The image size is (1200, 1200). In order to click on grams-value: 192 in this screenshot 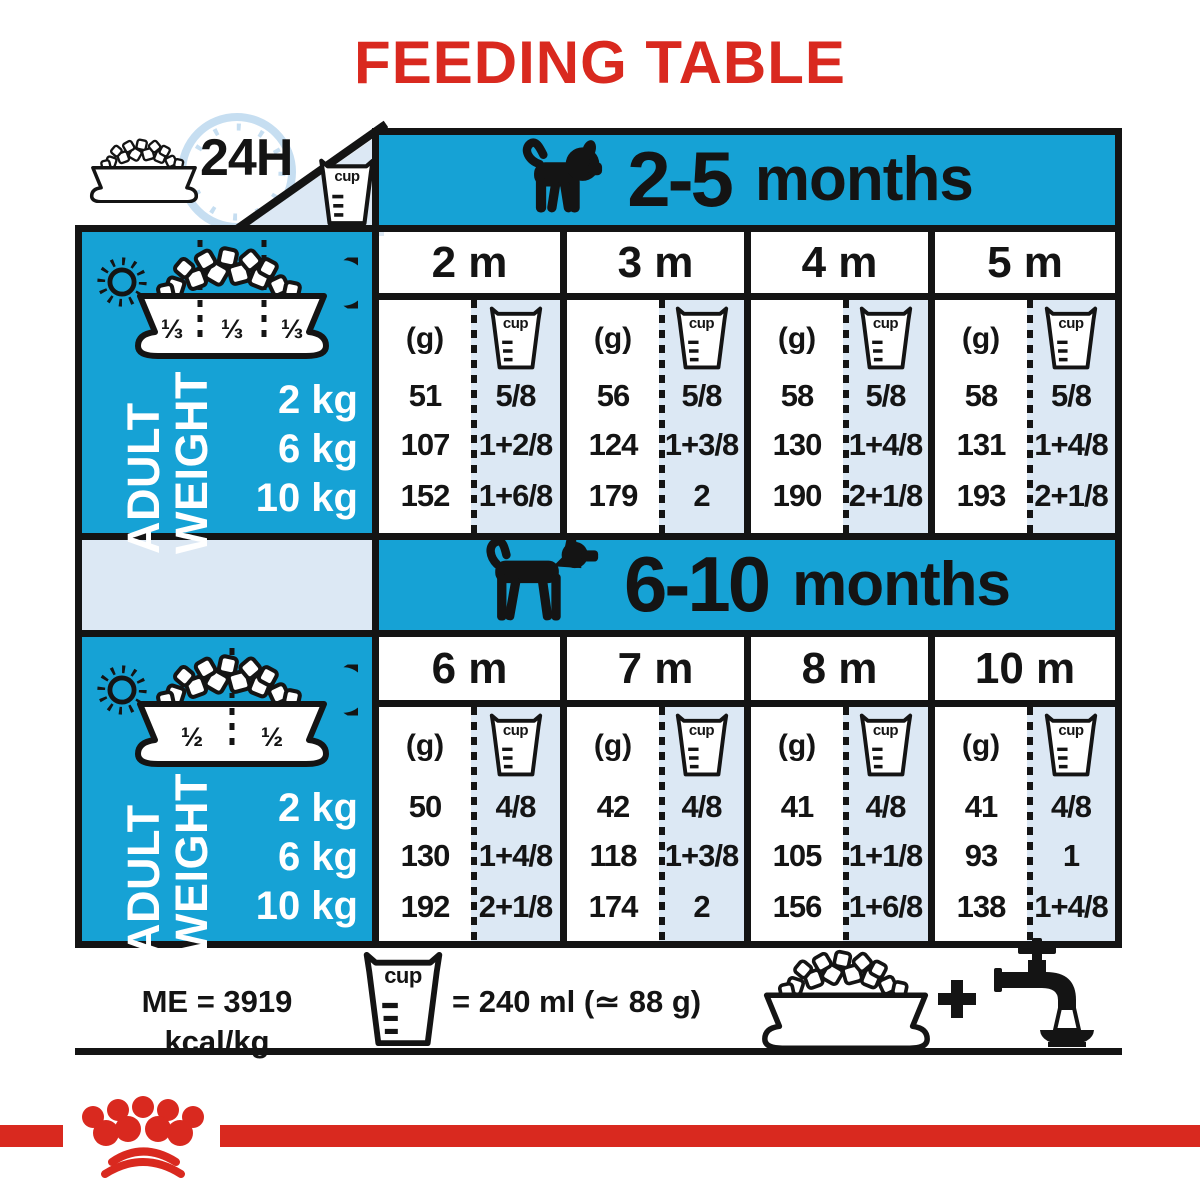, I will do `click(425, 906)`.